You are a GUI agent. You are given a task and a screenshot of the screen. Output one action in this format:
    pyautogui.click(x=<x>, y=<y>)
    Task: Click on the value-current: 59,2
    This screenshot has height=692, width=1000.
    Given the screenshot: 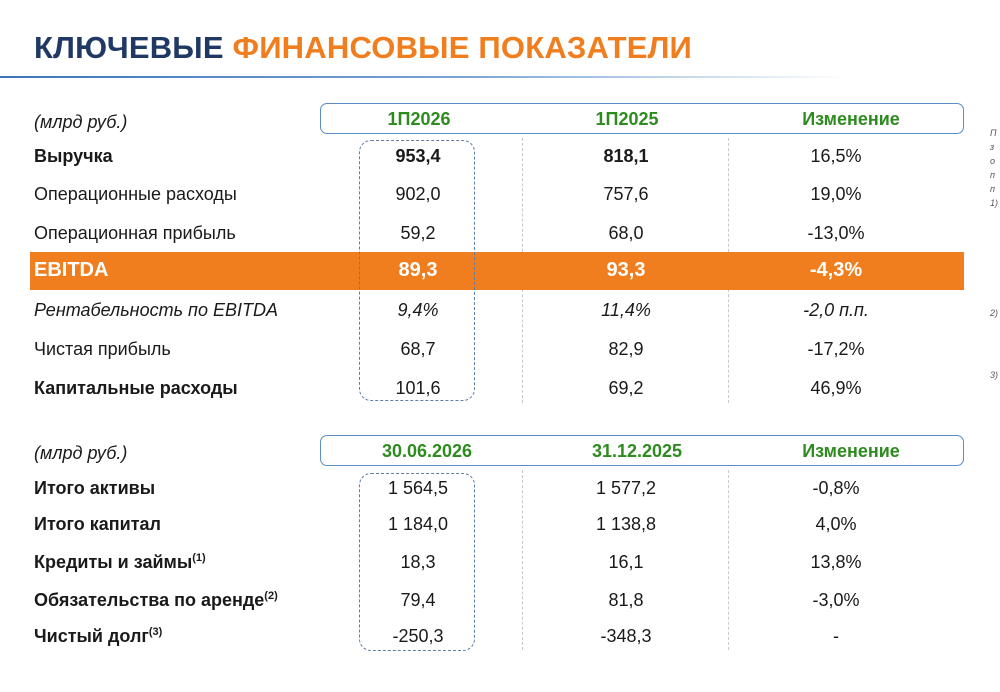 What is the action you would take?
    pyautogui.click(x=418, y=233)
    